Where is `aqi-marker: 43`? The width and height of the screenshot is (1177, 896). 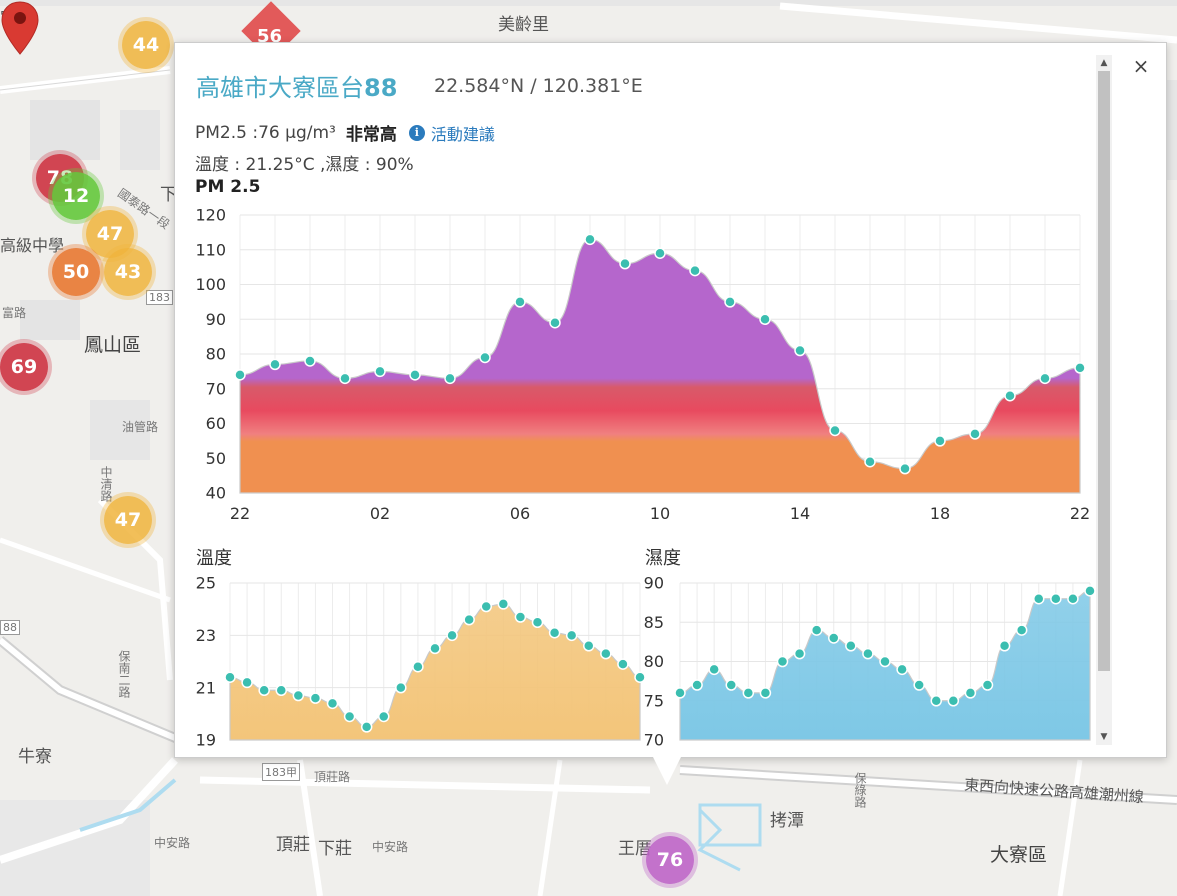
aqi-marker: 43 is located at coordinates (128, 272).